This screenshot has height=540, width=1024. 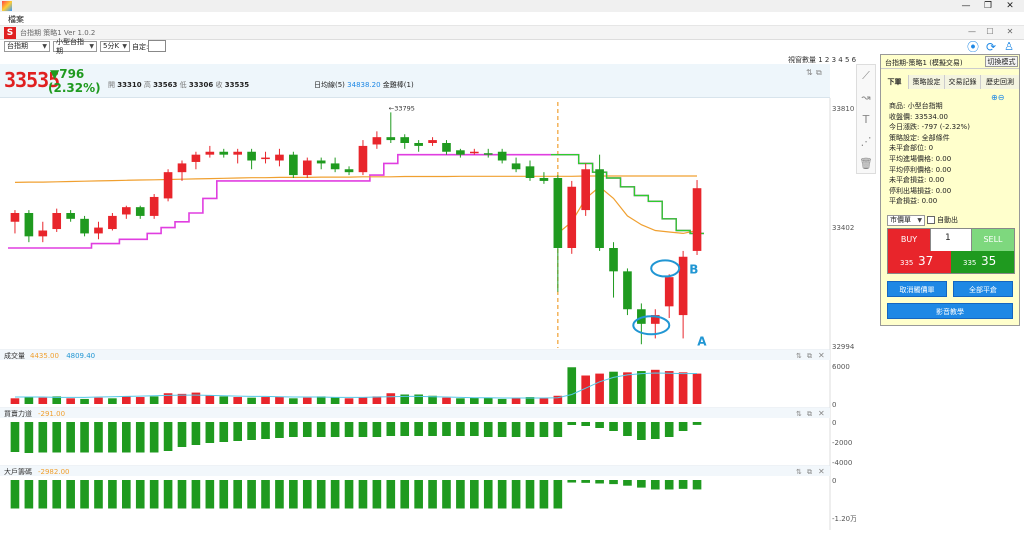 I want to click on contract-select: 小型台指期 ▼, so click(x=75, y=46).